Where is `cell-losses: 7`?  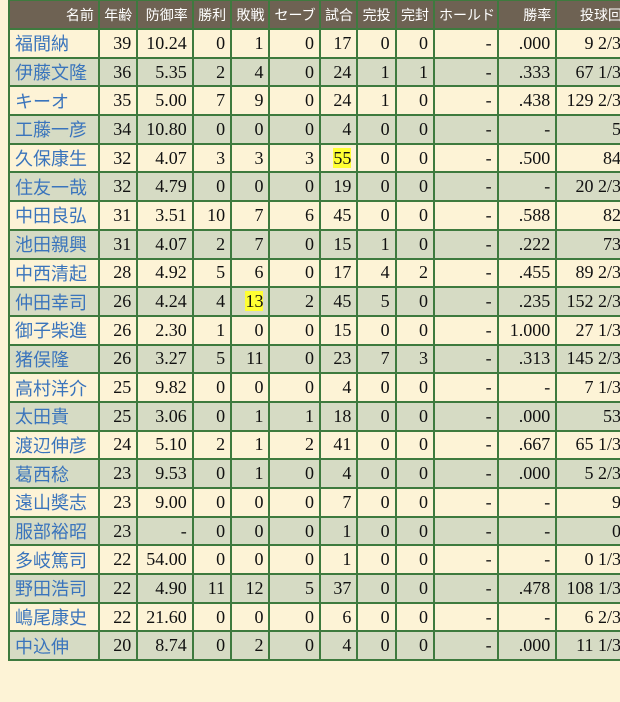 cell-losses: 7 is located at coordinates (250, 215).